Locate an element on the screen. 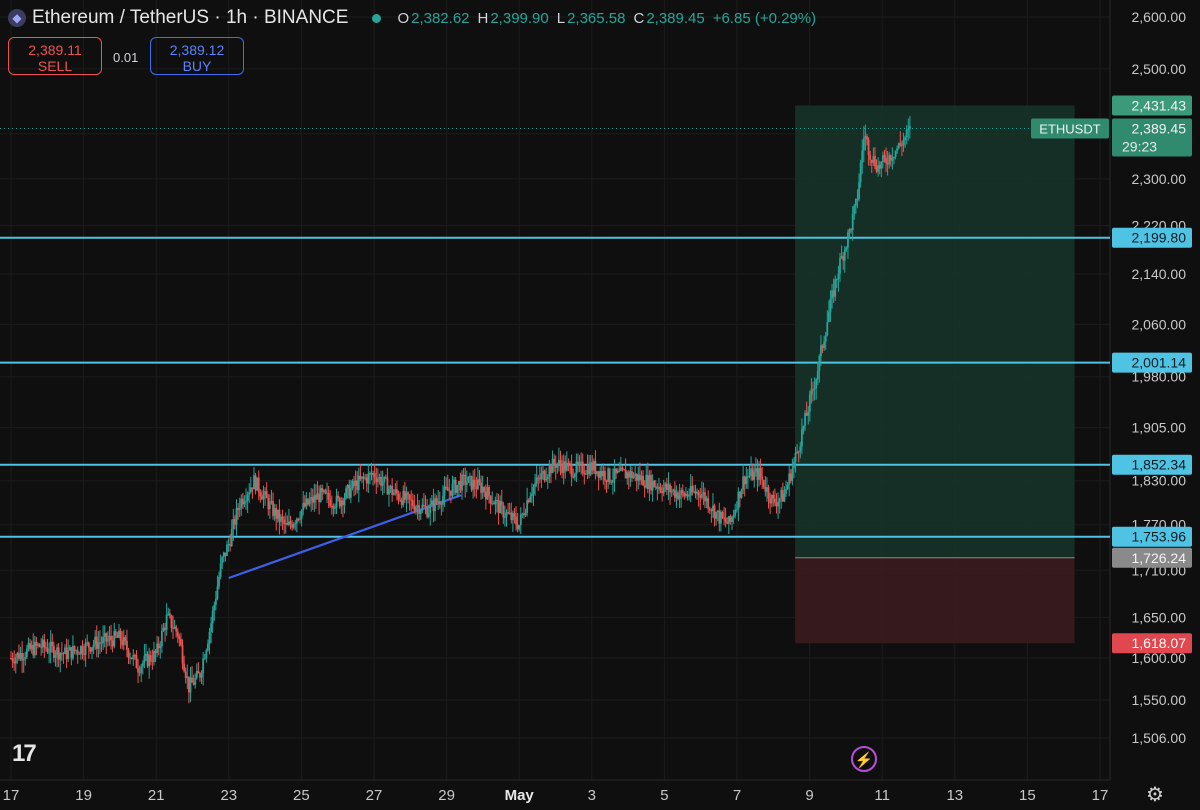 The image size is (1200, 810). buy-price: 2,389.12 is located at coordinates (197, 50).